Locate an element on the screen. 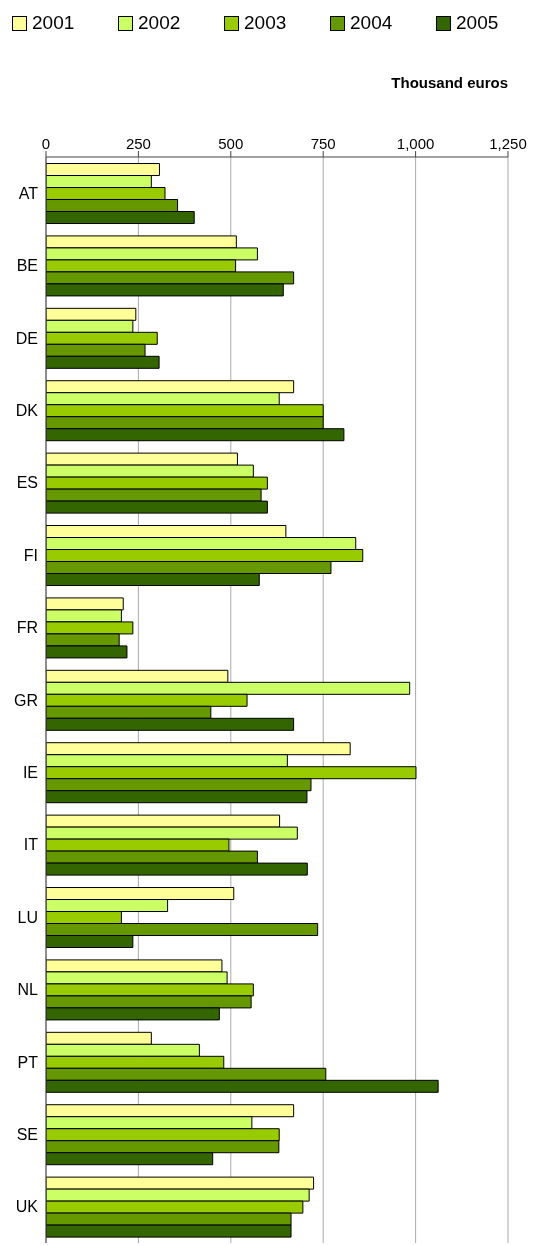 Image resolution: width=543 pixels, height=1246 pixels. y-tick-label: IT is located at coordinates (31, 845).